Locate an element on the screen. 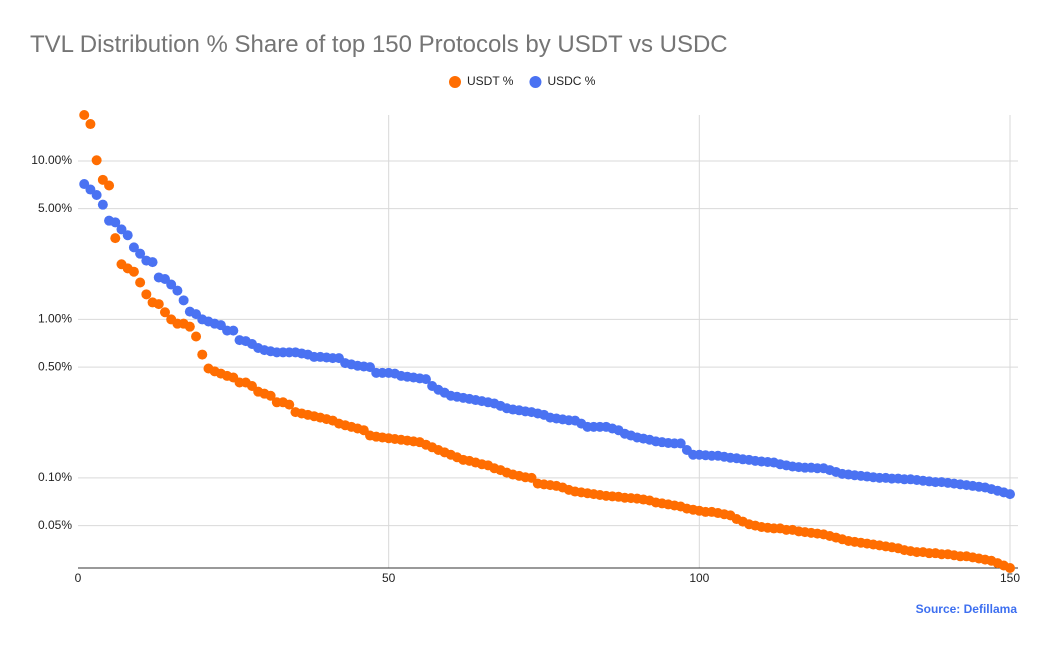 This screenshot has width=1041, height=646. x-tick-label: 100 is located at coordinates (699, 578).